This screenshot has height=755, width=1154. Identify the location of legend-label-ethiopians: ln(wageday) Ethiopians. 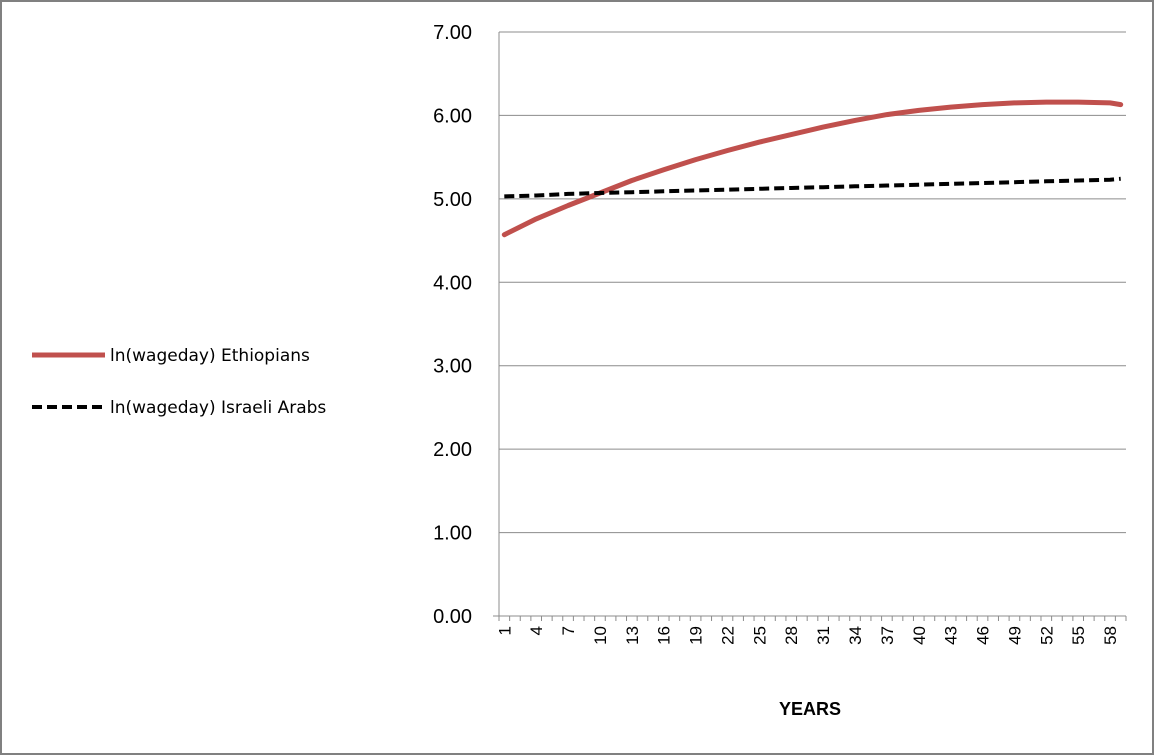
(210, 356).